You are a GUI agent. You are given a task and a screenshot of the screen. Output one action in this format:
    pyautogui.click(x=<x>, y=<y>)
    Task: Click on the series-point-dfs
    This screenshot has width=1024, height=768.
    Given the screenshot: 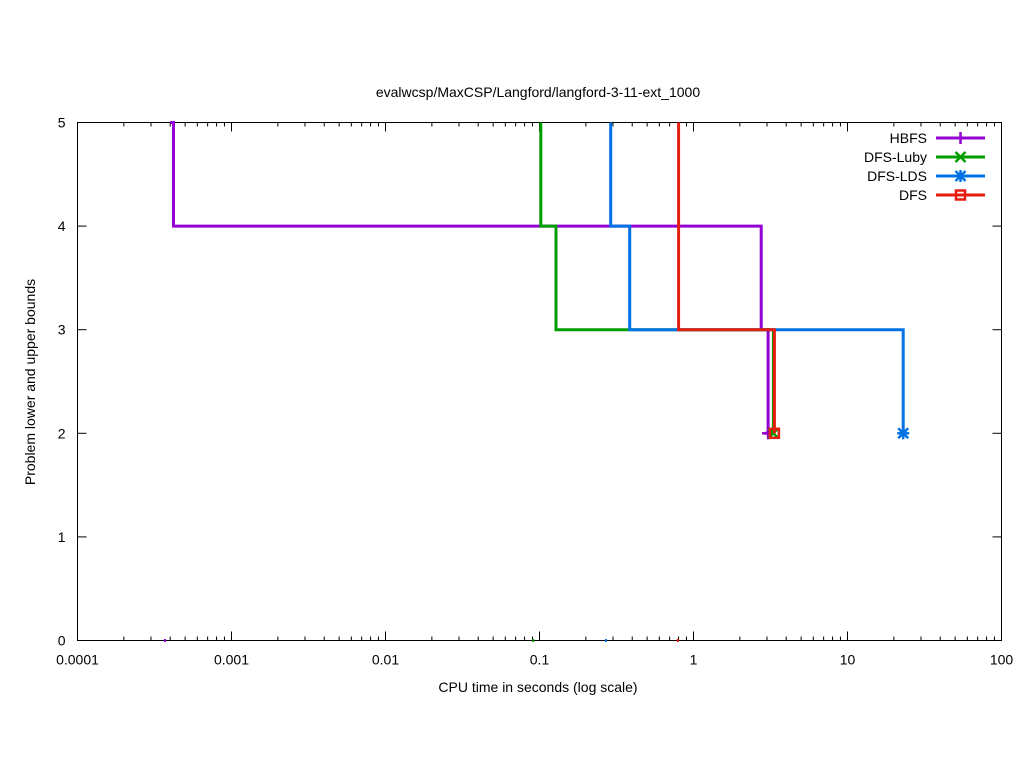 What is the action you would take?
    pyautogui.click(x=774, y=433)
    